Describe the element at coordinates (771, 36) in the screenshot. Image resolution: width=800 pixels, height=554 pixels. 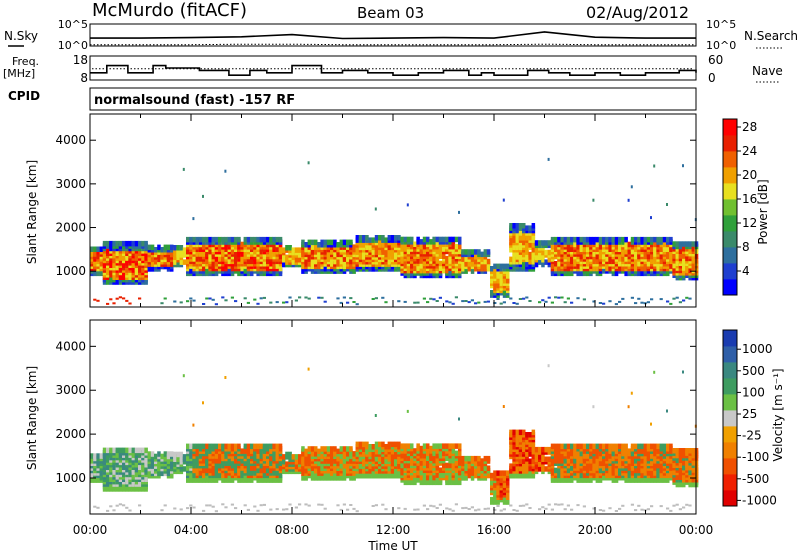
I see `nsearch-label: N.Search` at that location.